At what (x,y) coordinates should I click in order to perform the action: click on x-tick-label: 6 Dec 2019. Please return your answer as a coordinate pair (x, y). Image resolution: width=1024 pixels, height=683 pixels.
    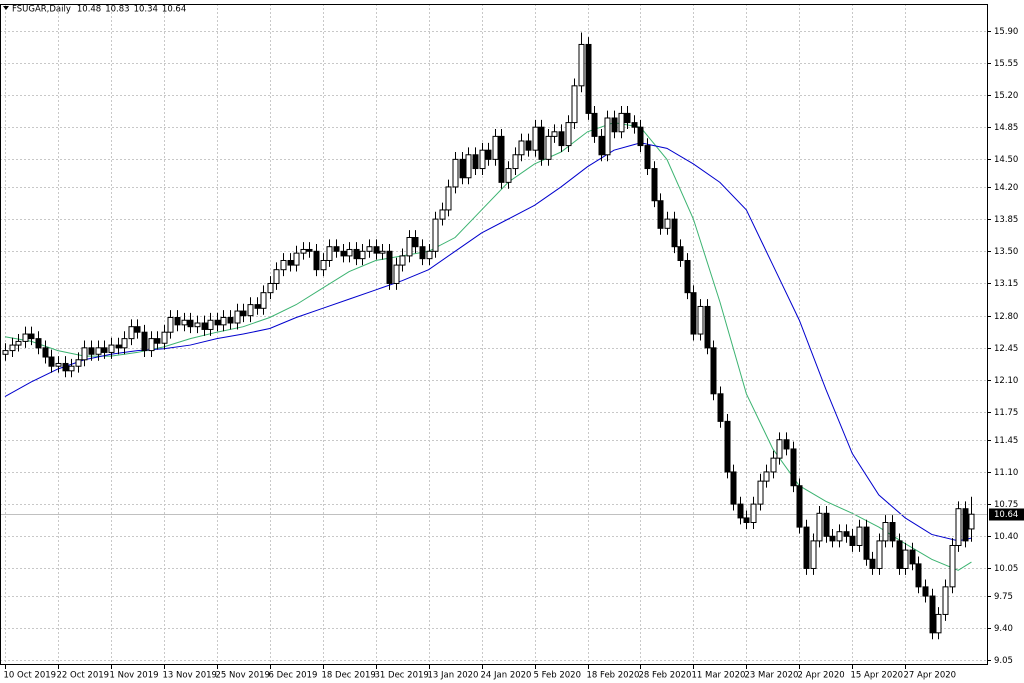
    Looking at the image, I should click on (293, 676).